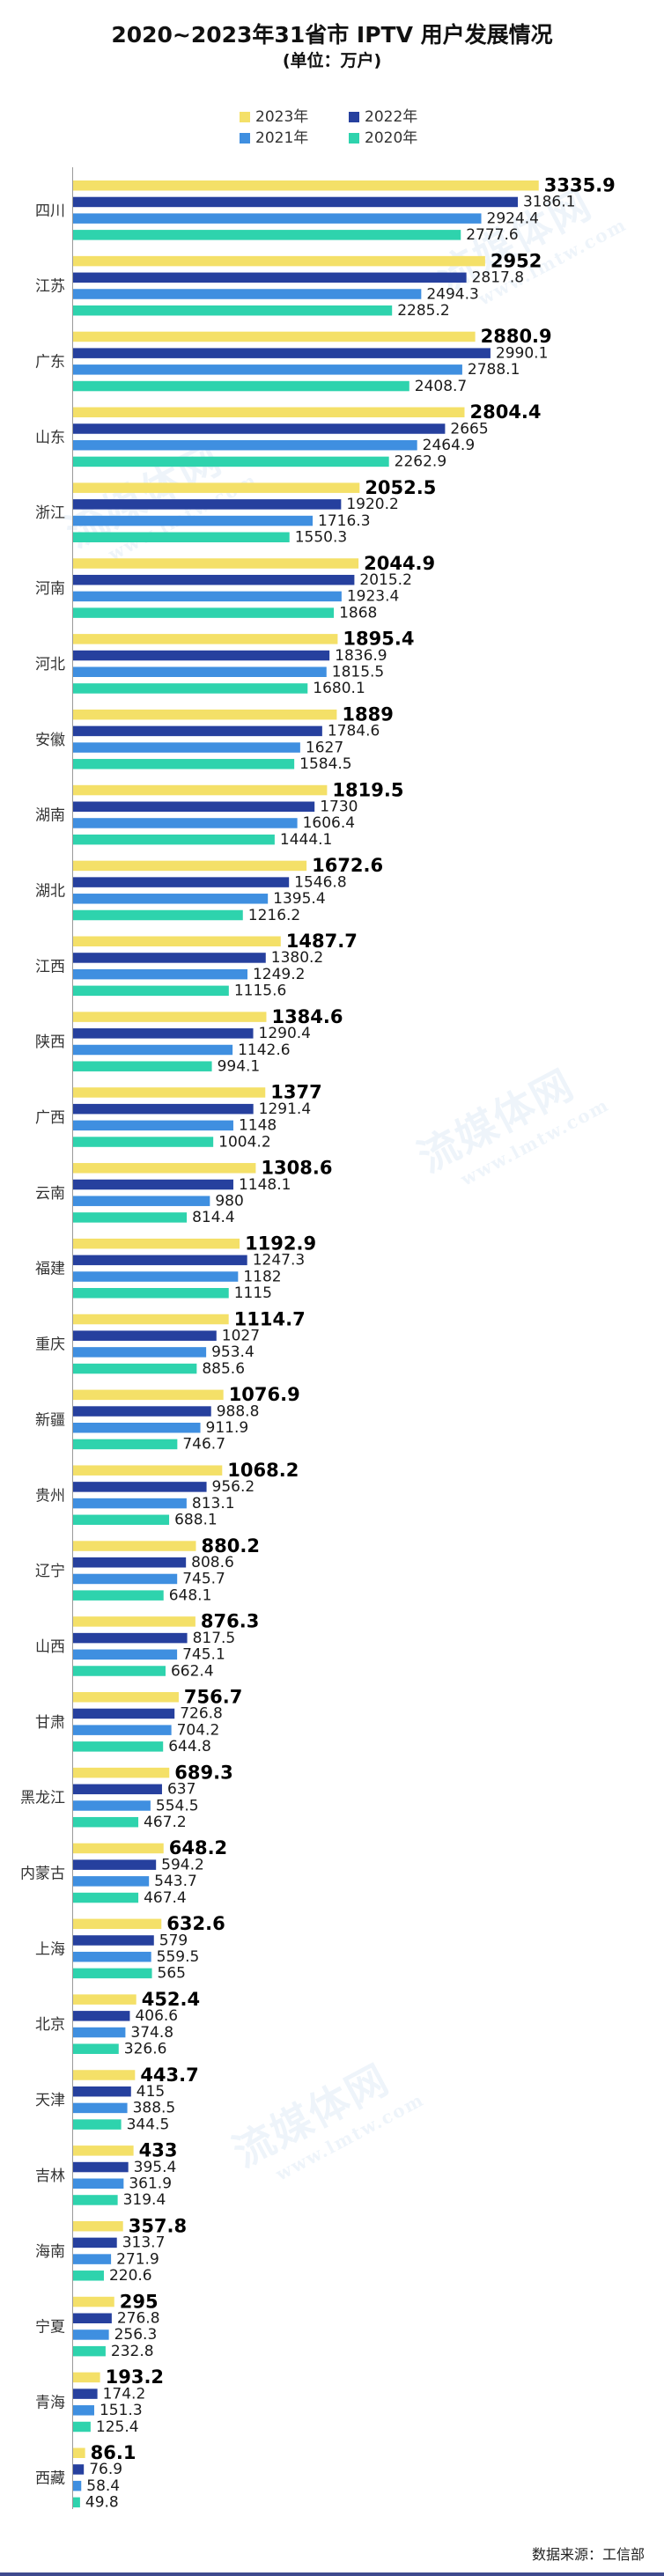 The height and width of the screenshot is (2576, 664). I want to click on data-label-2023年: 648.2, so click(198, 1848).